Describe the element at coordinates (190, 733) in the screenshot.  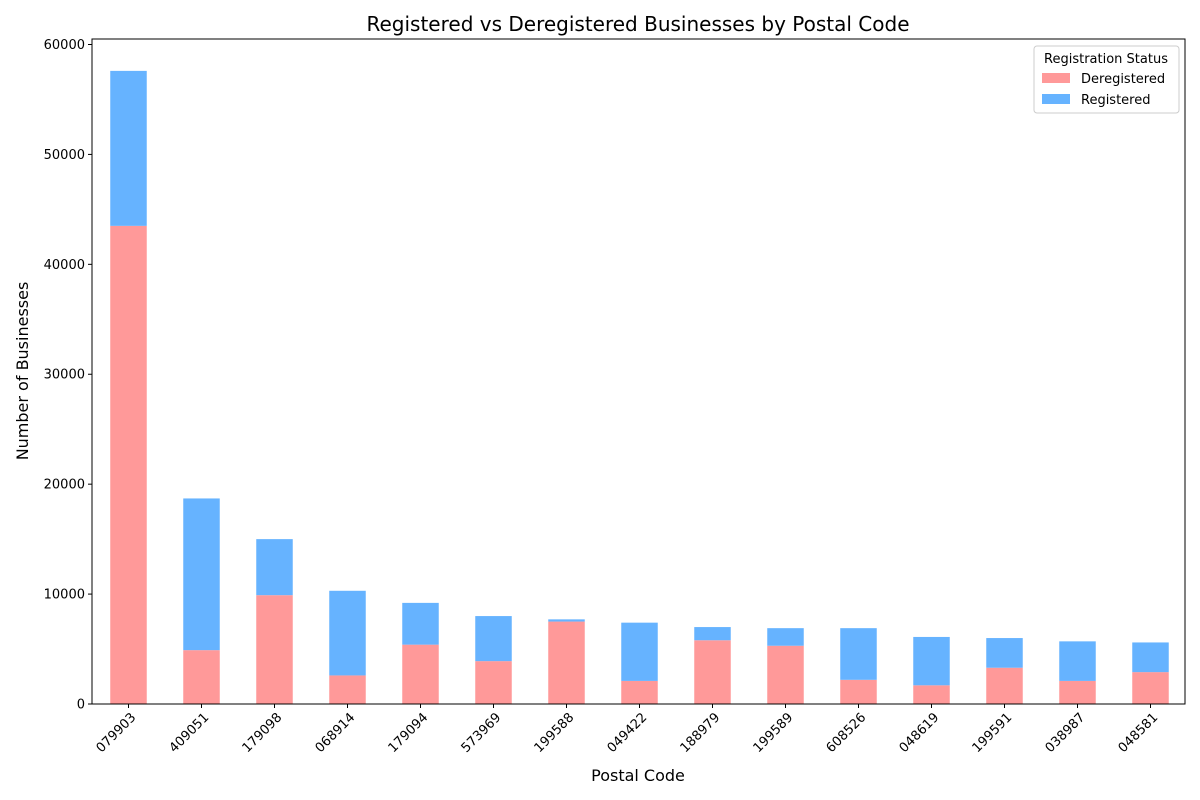
I see `x-tick-label-409051: 409051` at that location.